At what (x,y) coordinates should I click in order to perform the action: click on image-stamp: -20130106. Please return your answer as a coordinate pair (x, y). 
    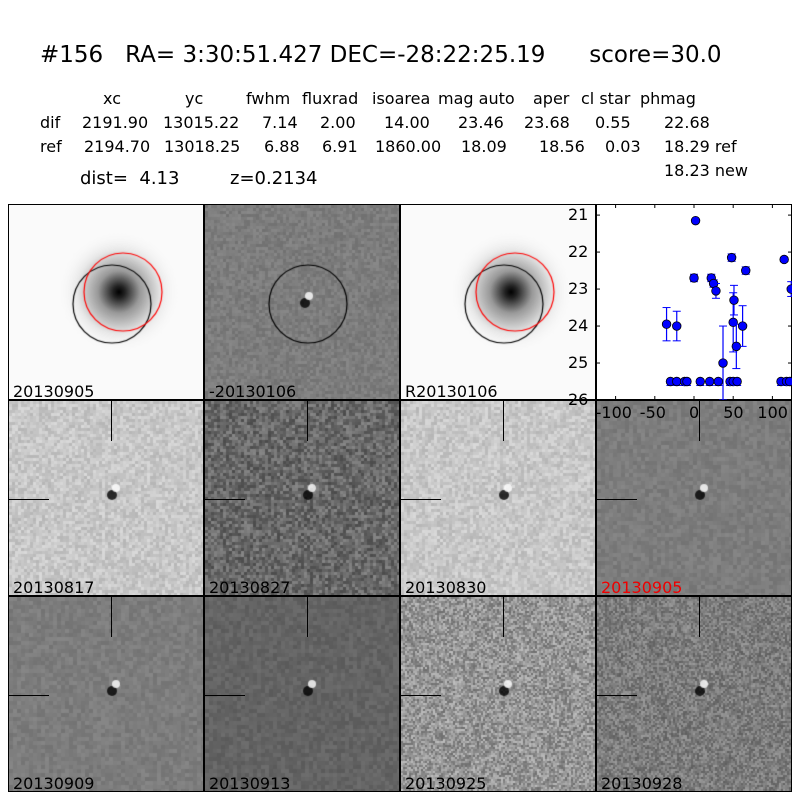
    Looking at the image, I should click on (302, 302).